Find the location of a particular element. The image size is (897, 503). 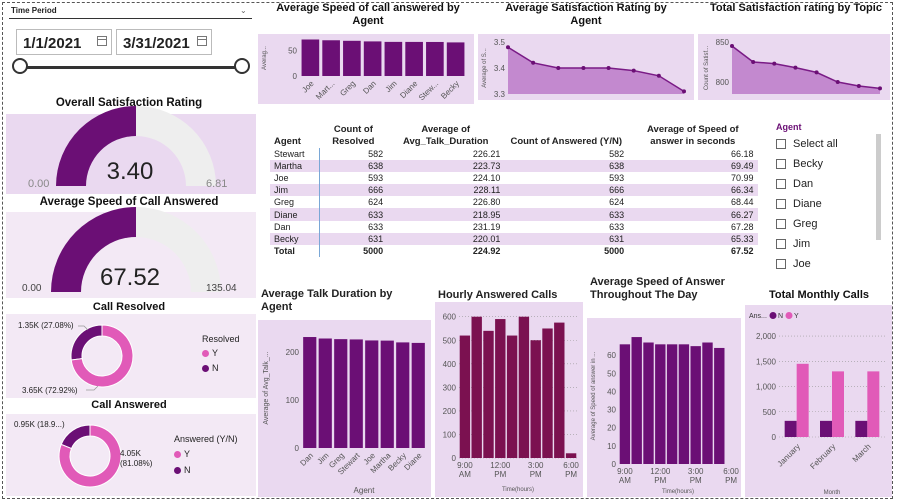

end-date-input: 3/31/2021 is located at coordinates (164, 42).